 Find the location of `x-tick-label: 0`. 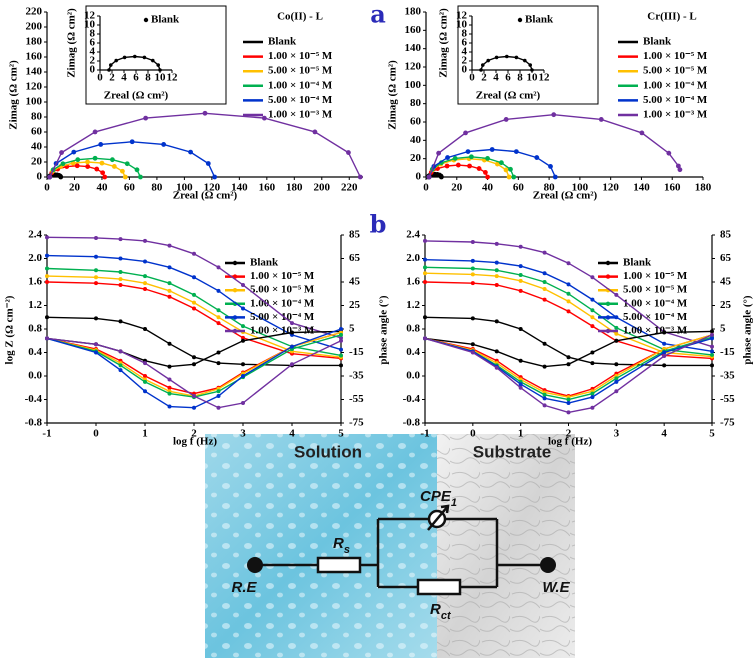

x-tick-label: 0 is located at coordinates (47, 188).